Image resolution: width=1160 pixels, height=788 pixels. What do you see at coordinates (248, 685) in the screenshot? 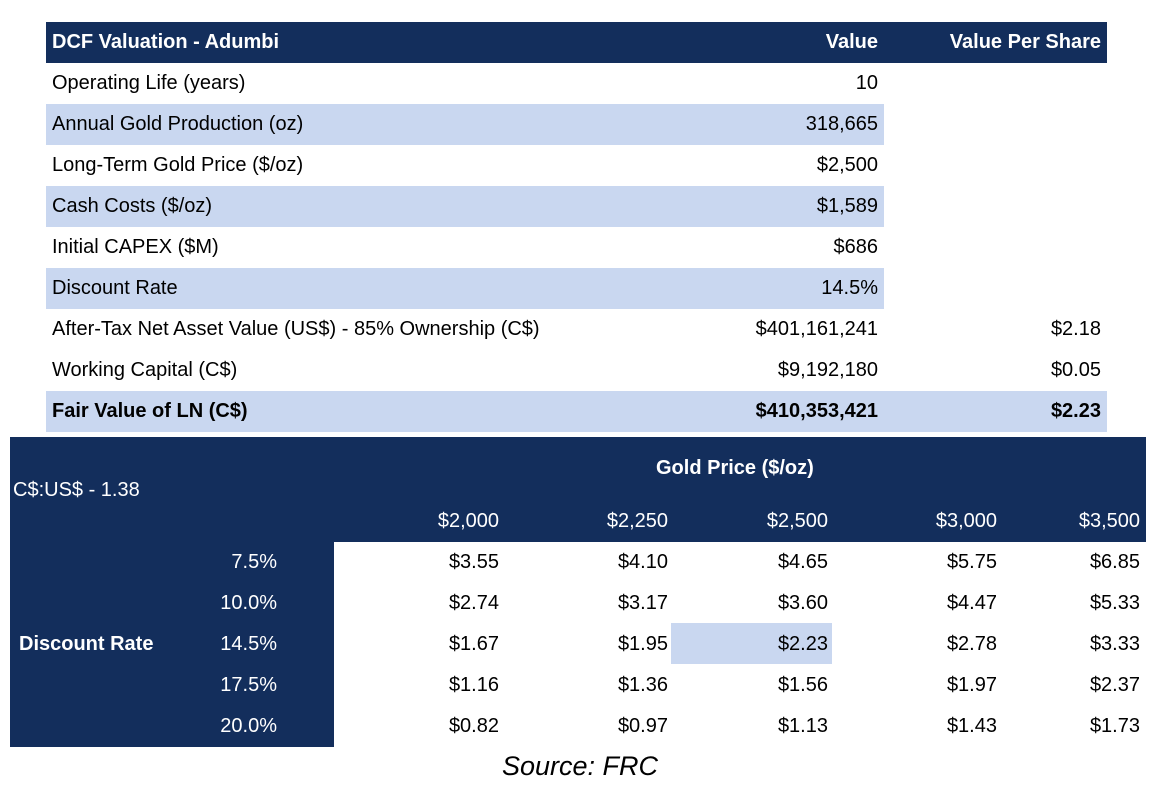
I see `rate-label: 17.5%` at bounding box center [248, 685].